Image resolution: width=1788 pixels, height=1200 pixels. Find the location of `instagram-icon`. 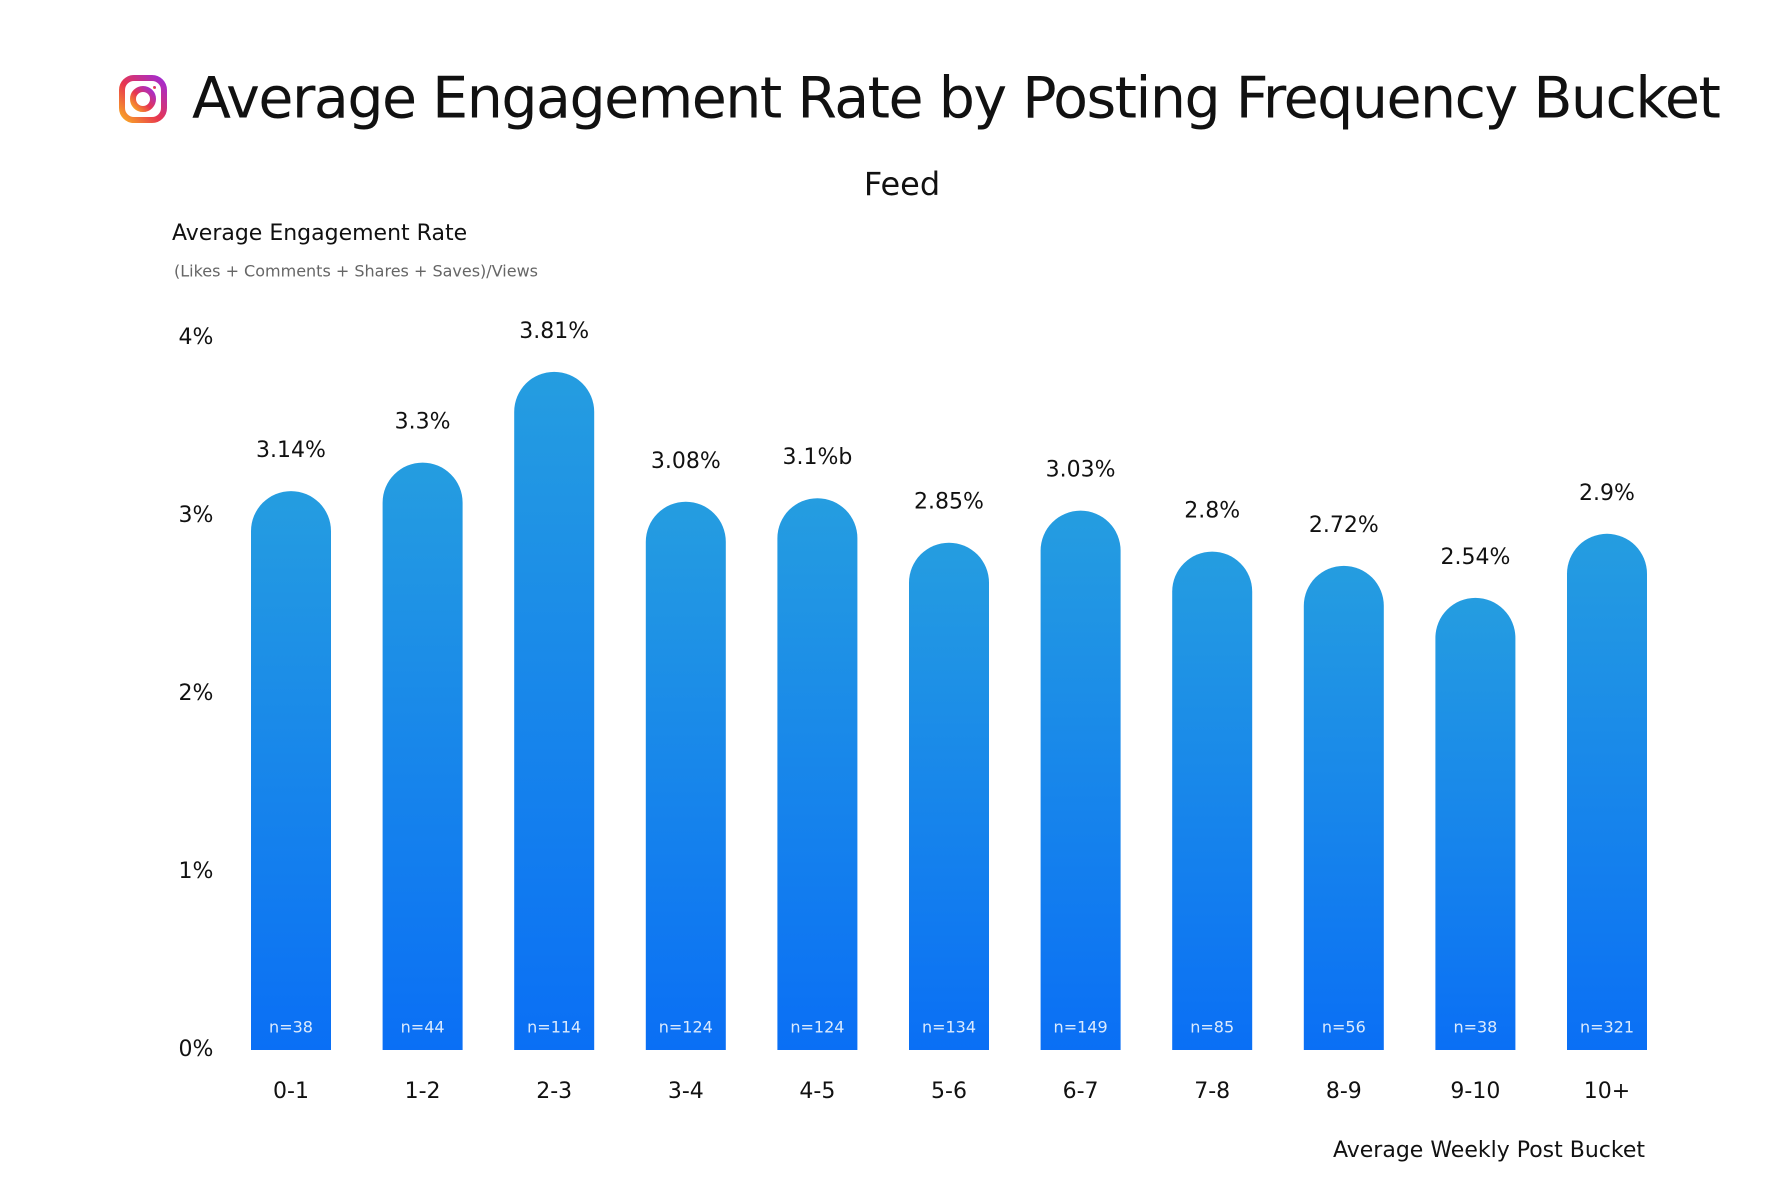

instagram-icon is located at coordinates (143, 99).